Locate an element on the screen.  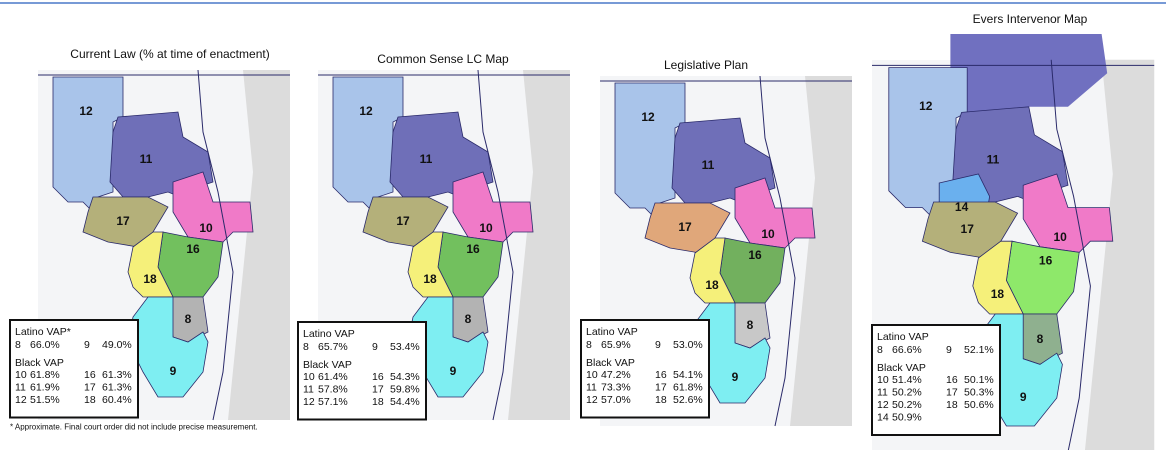
north-region is located at coordinates (1029, 73).